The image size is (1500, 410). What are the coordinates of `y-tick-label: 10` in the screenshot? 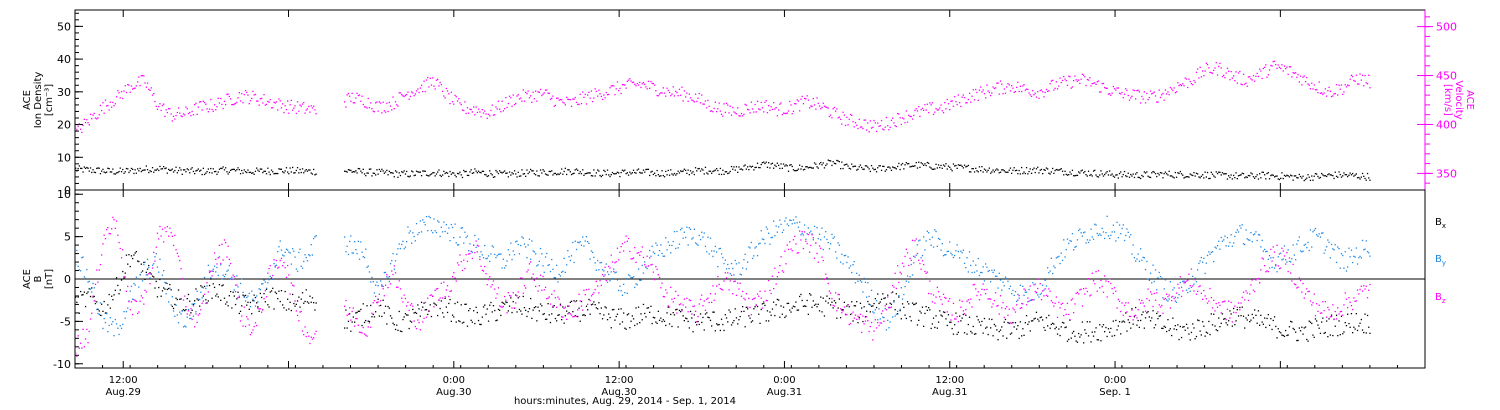 It's located at (64, 194).